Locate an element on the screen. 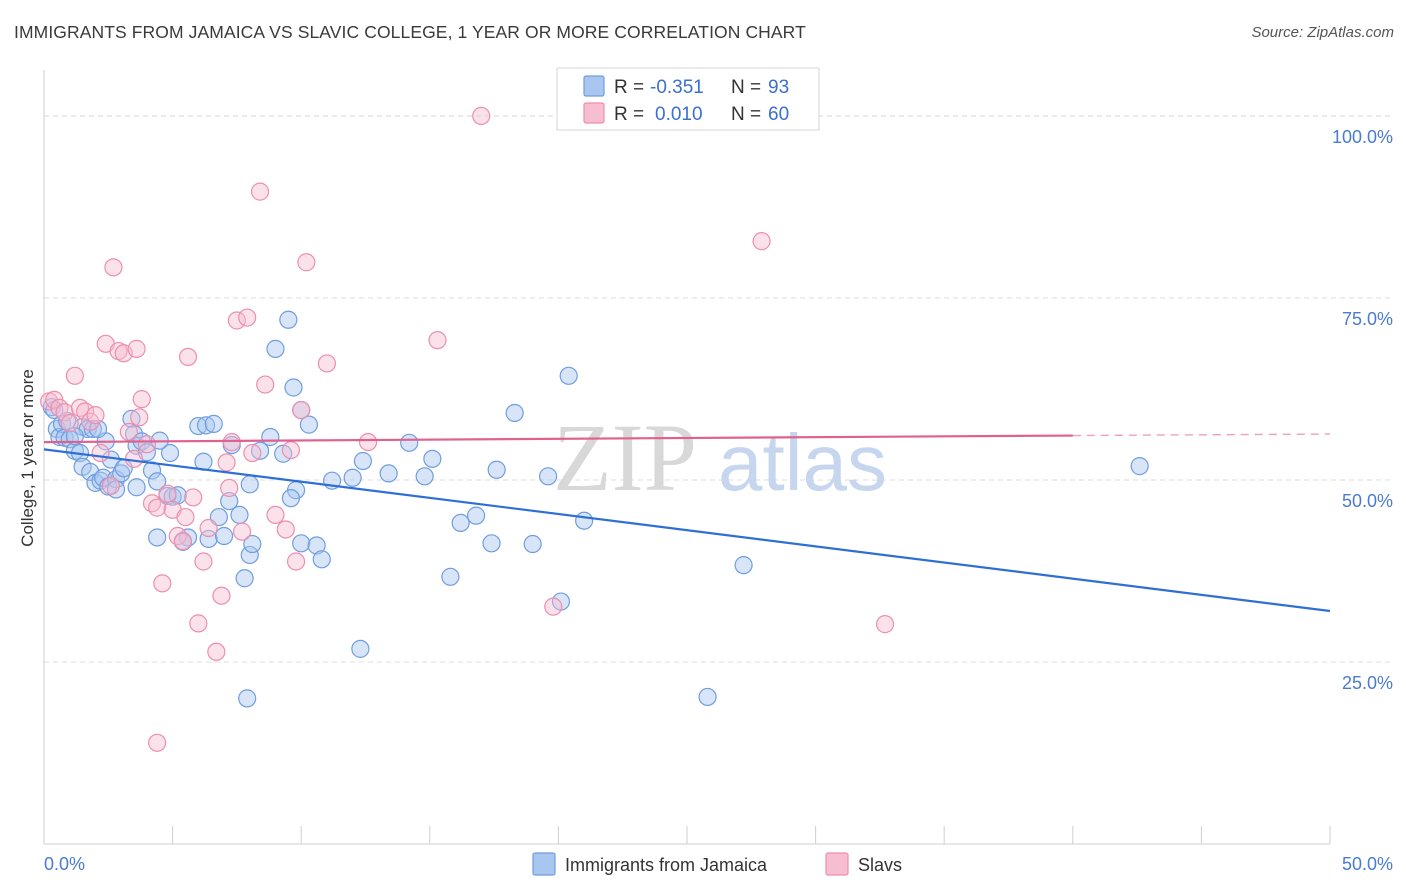 Image resolution: width=1406 pixels, height=892 pixels. x-tick-label-end: 50.0% is located at coordinates (1367, 864).